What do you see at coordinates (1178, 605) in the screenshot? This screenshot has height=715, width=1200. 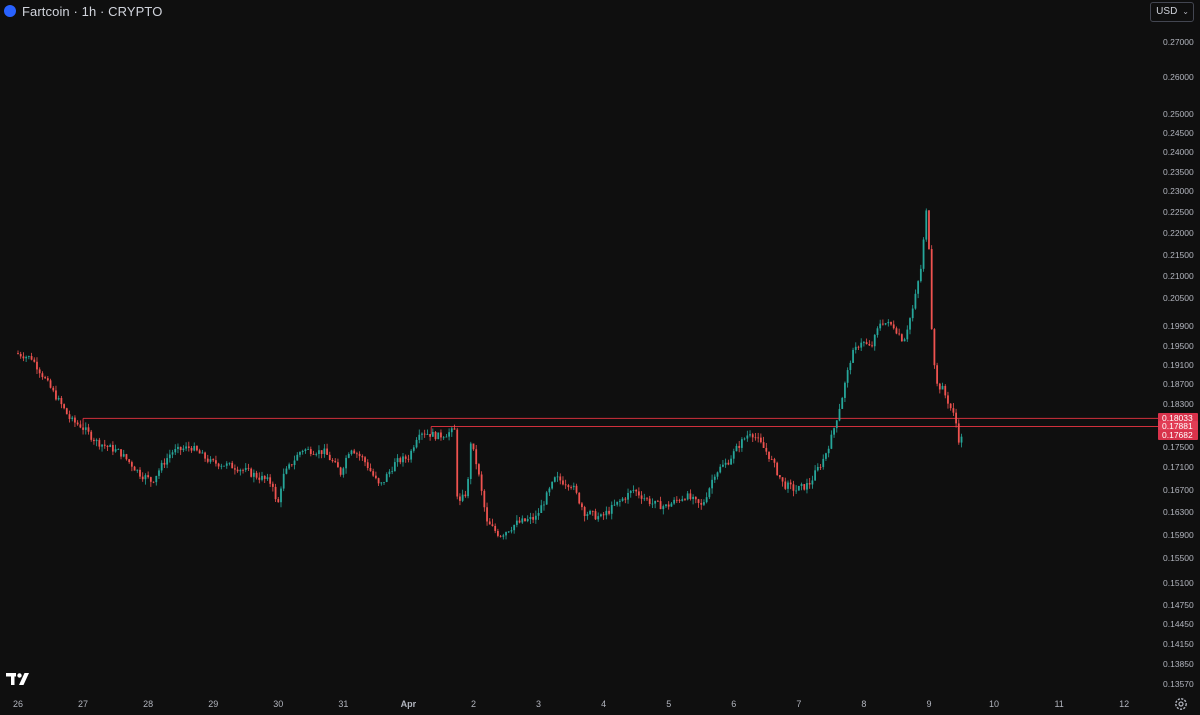 I see `y-tick-label: 0.14750` at bounding box center [1178, 605].